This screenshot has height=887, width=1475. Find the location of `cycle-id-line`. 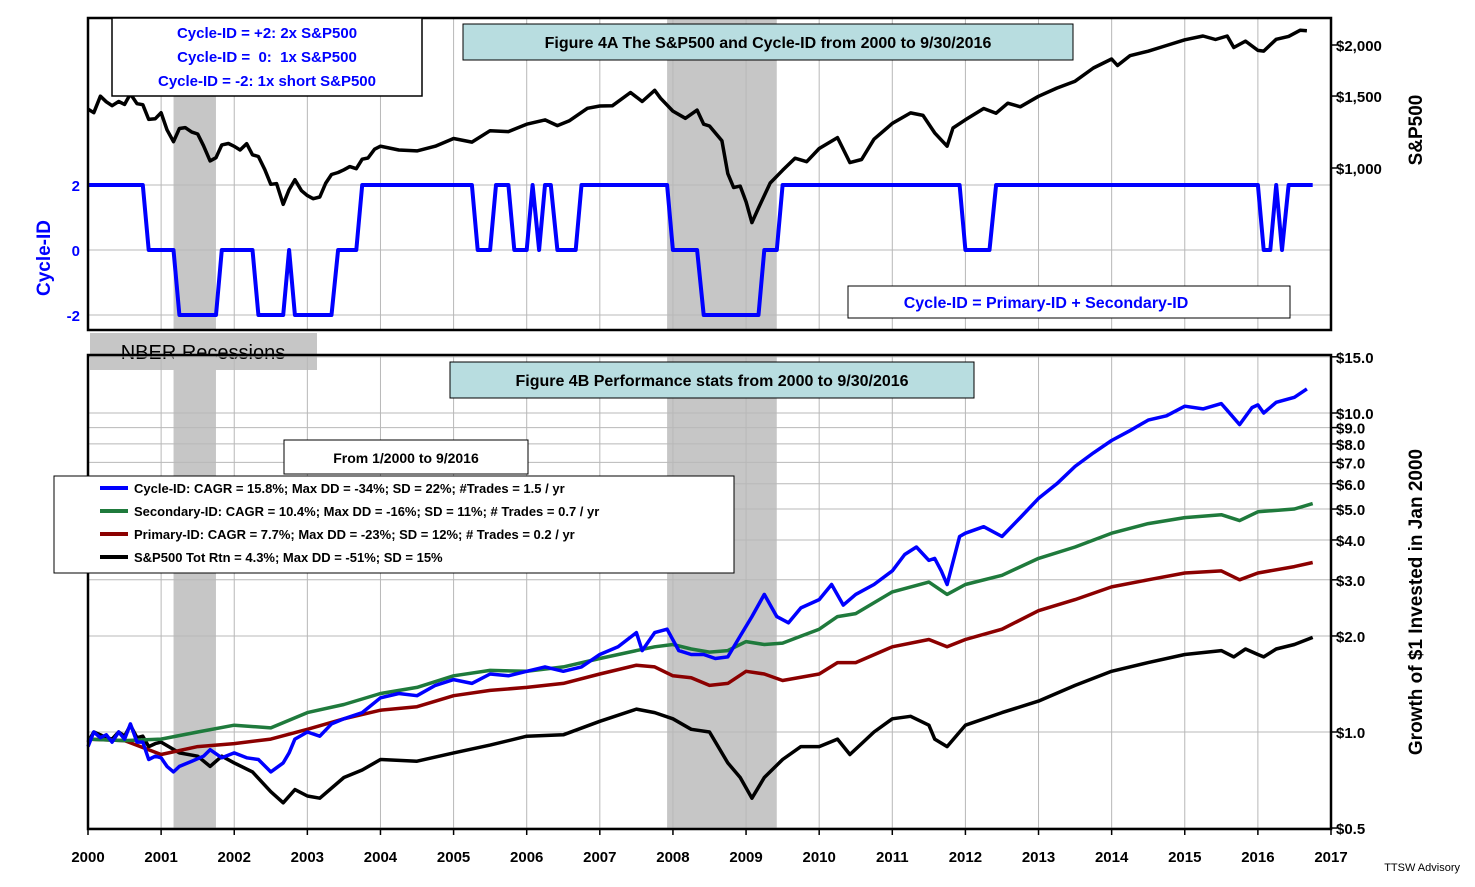

cycle-id-line is located at coordinates (700, 250).